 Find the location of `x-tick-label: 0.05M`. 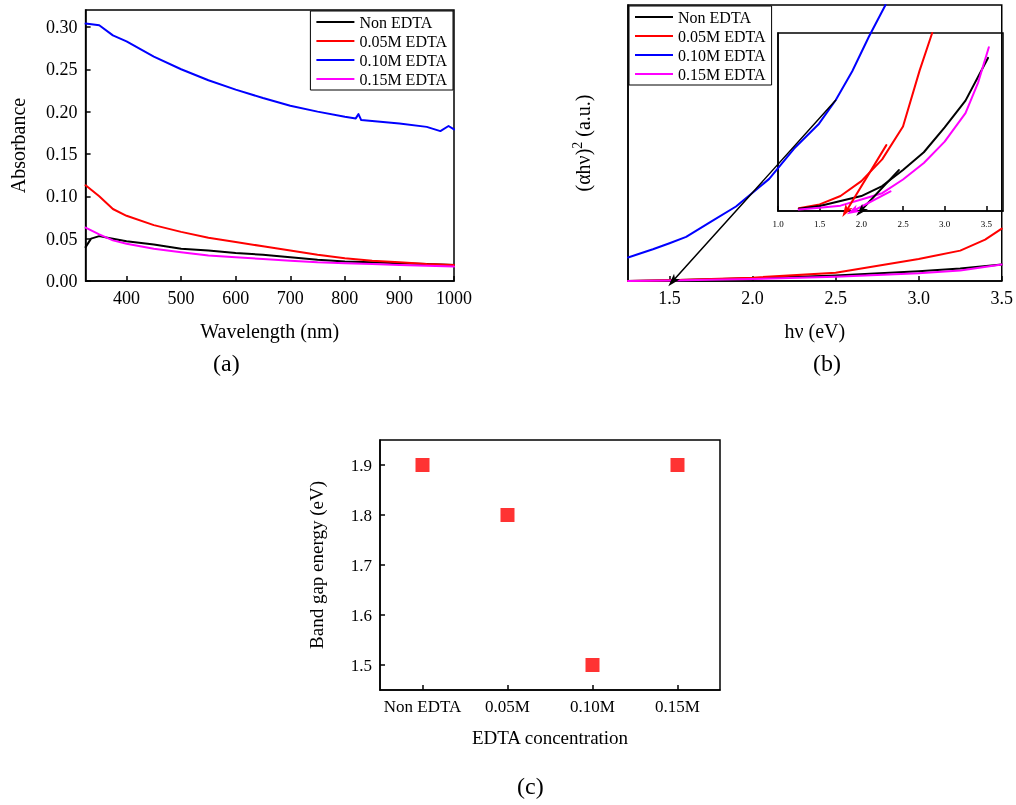

x-tick-label: 0.05M is located at coordinates (507, 706).